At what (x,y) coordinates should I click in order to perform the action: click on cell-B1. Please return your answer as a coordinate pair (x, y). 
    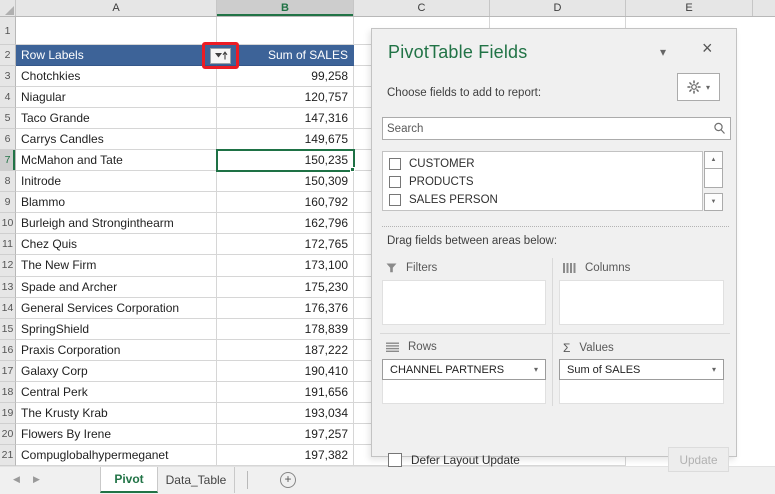
    Looking at the image, I should click on (285, 31).